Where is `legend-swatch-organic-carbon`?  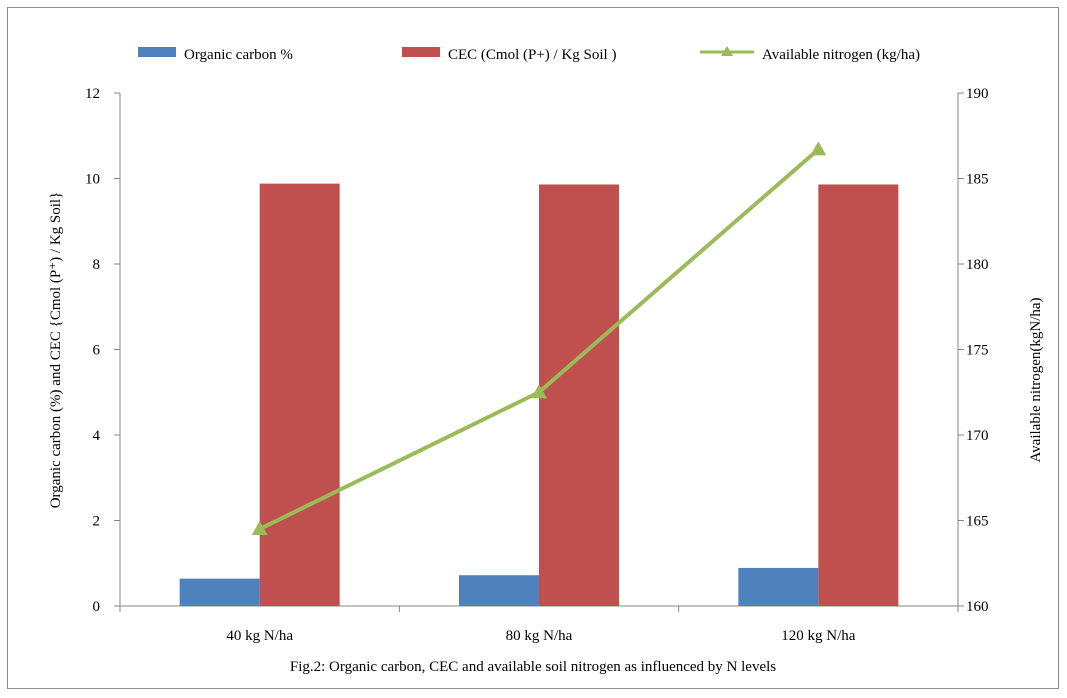
legend-swatch-organic-carbon is located at coordinates (157, 52).